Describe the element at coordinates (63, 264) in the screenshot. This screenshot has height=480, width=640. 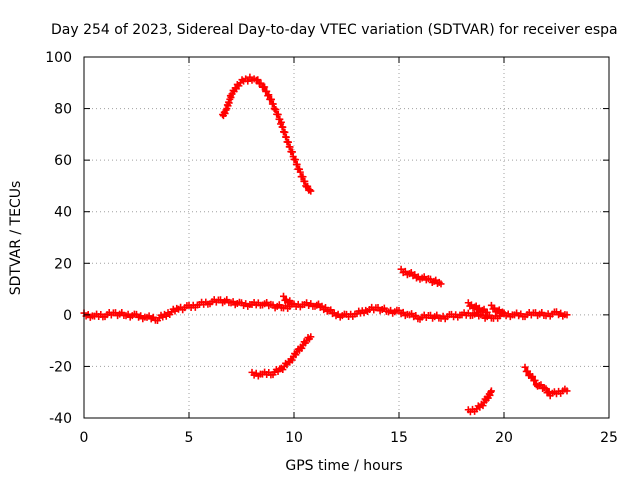
I see `y-tick-label: 20` at that location.